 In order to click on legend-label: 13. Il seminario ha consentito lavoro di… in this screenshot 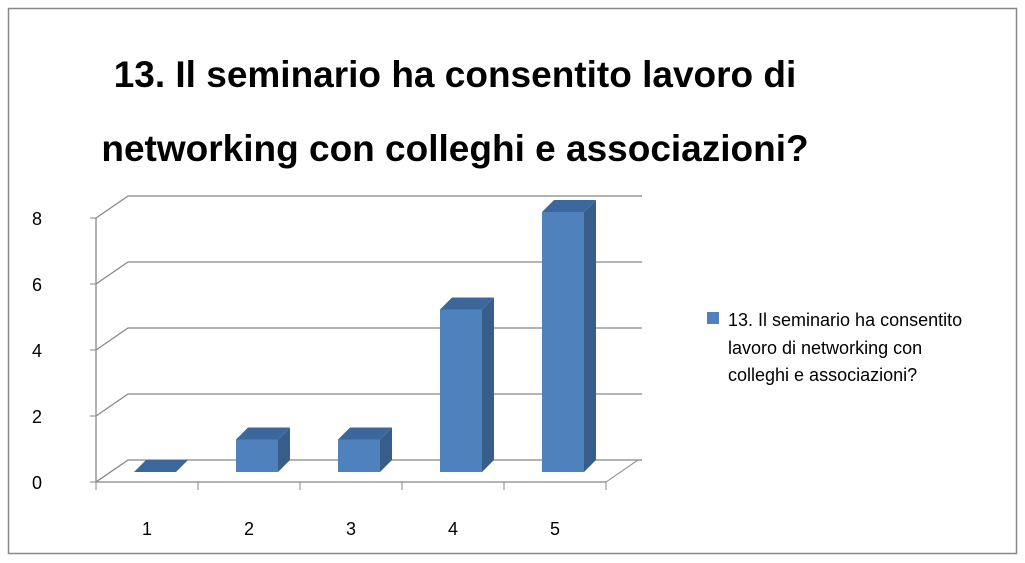, I will do `click(845, 347)`.